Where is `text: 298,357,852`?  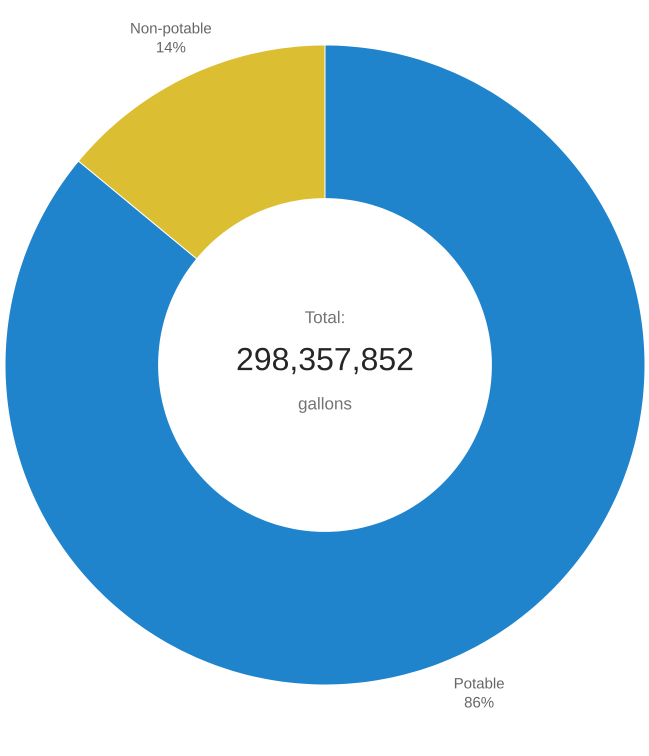 text: 298,357,852 is located at coordinates (325, 361).